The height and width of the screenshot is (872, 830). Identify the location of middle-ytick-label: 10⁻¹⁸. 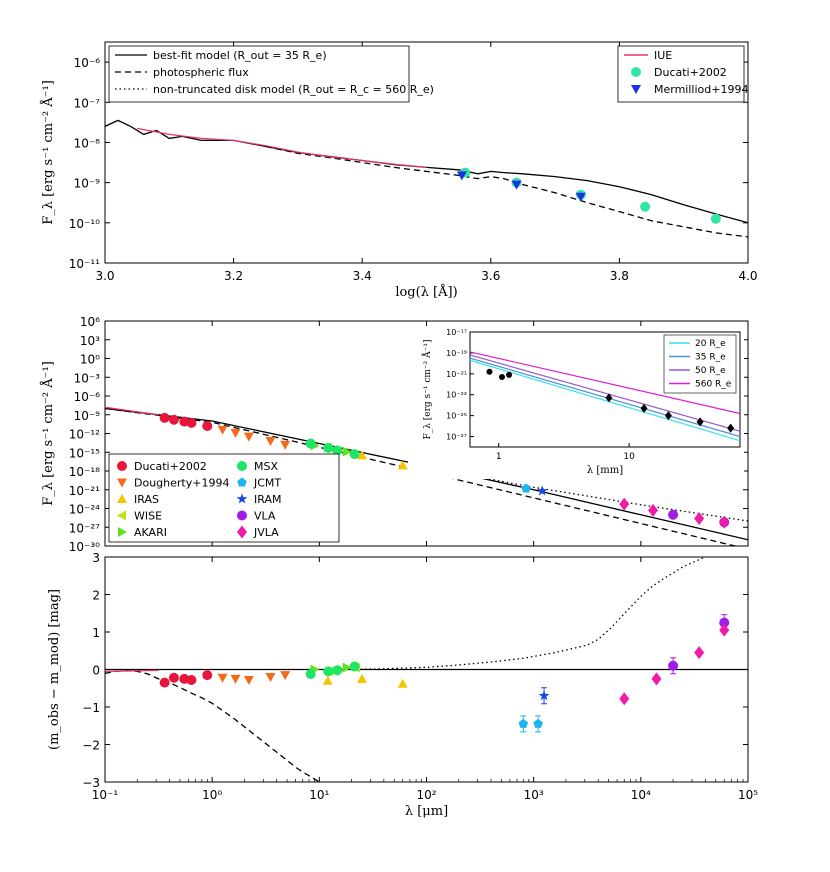
(84, 472).